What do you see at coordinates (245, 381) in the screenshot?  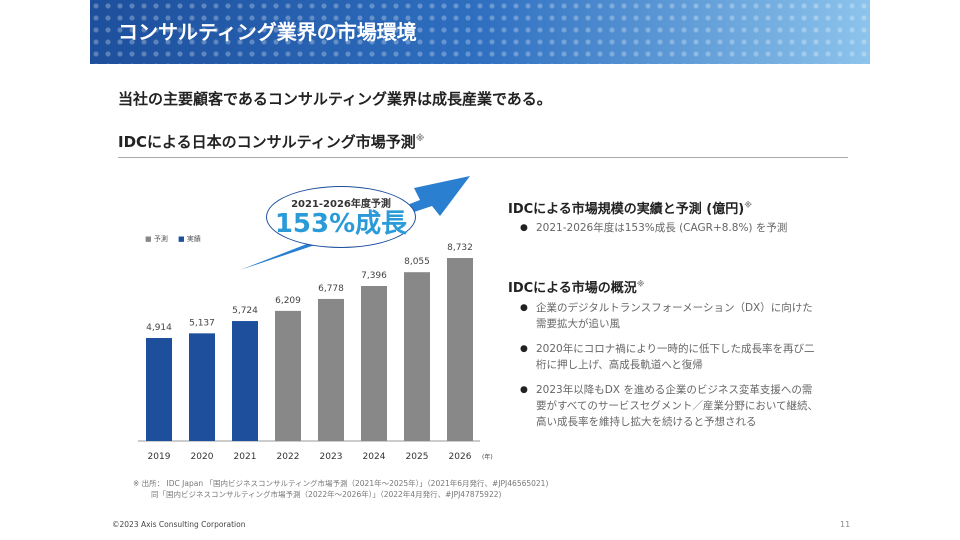 I see `bar-2021` at bounding box center [245, 381].